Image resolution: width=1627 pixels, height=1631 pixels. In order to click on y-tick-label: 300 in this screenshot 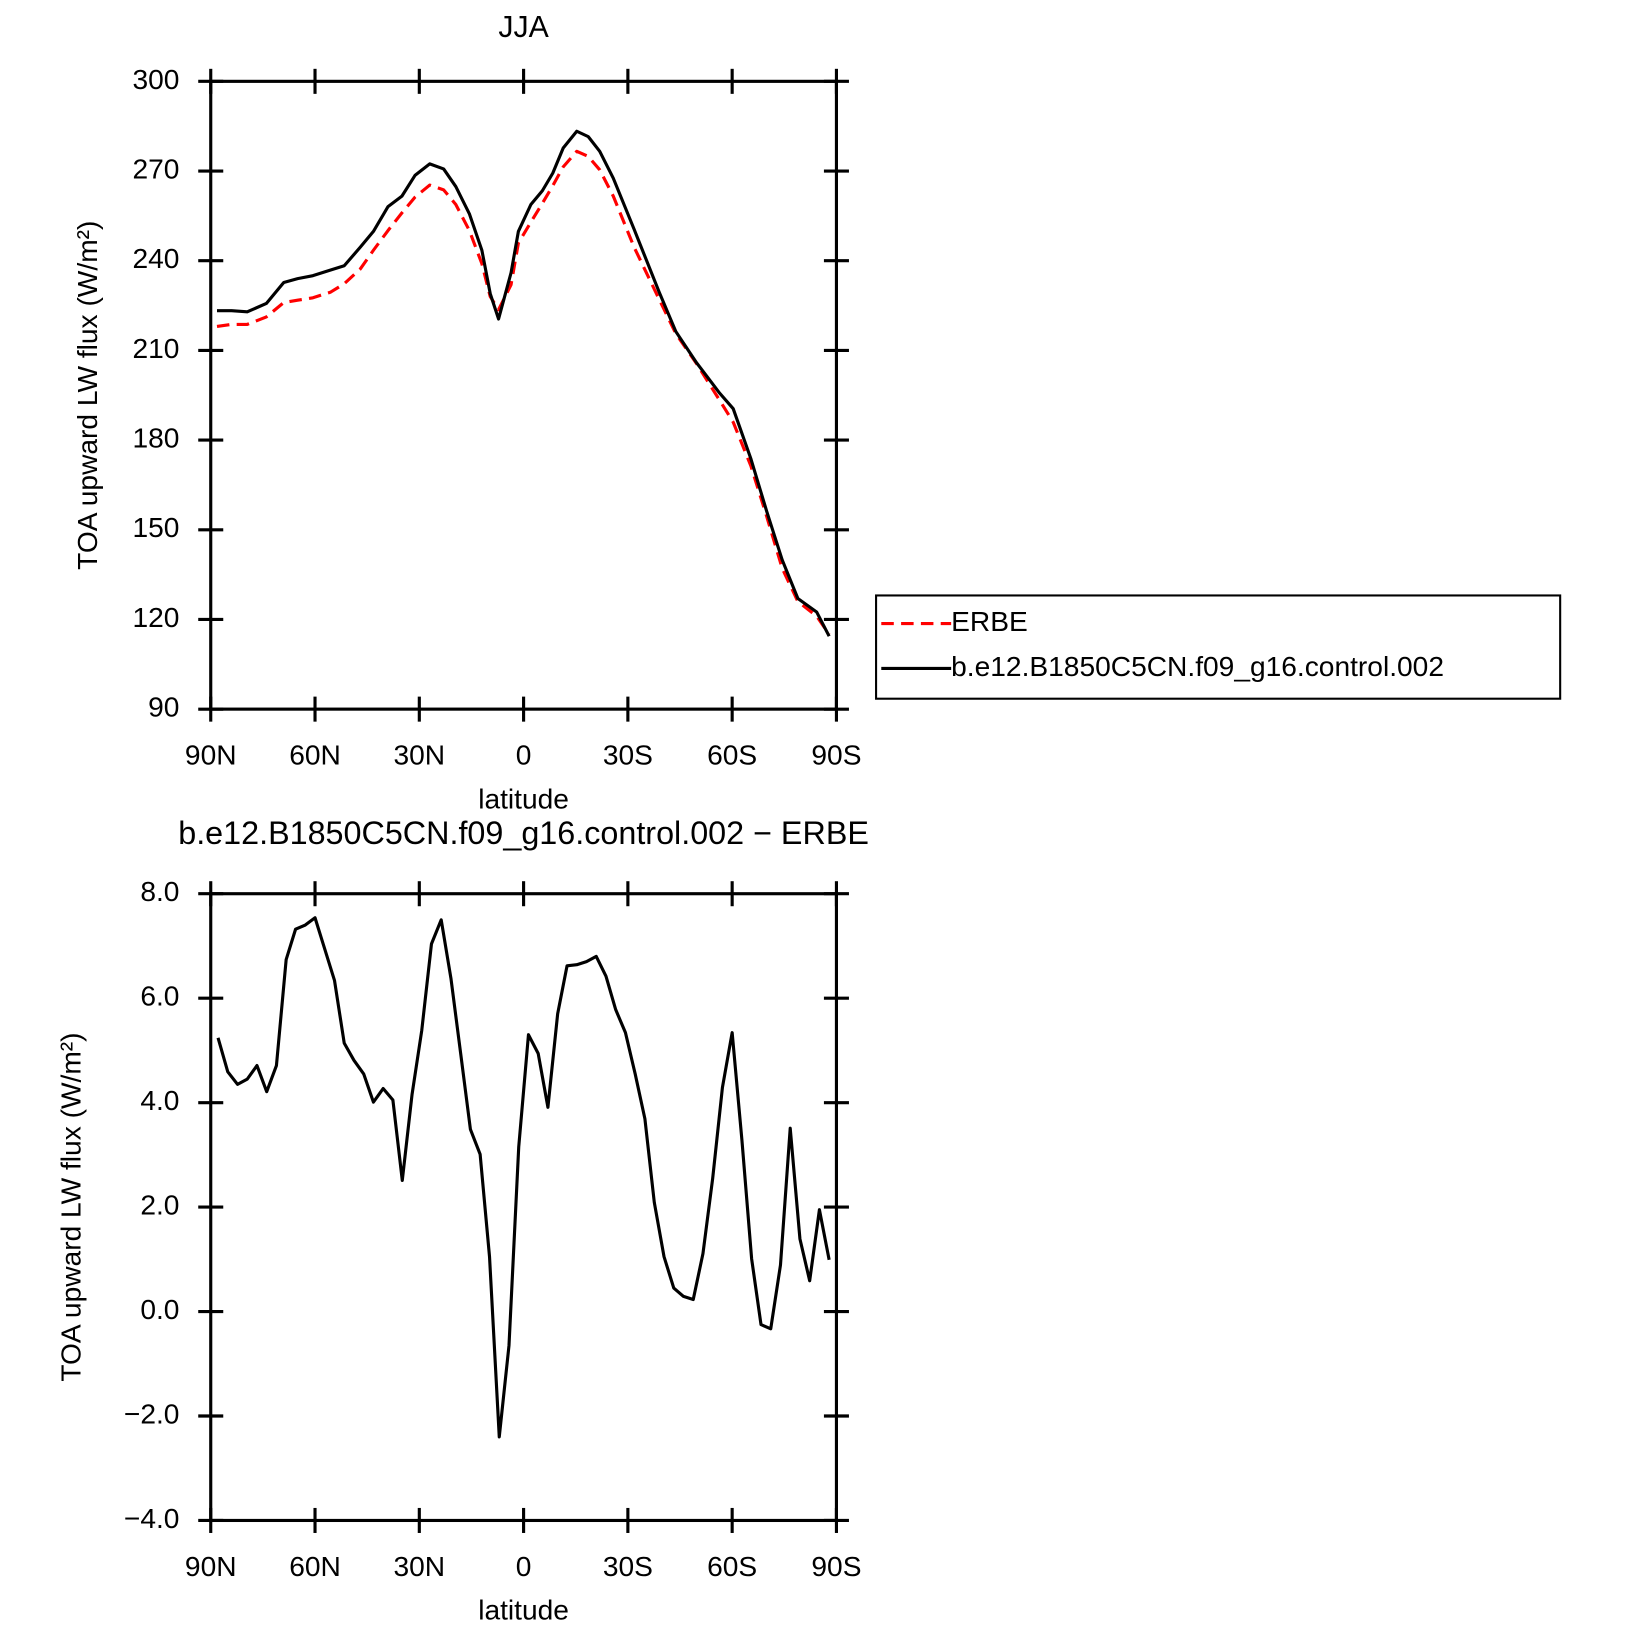, I will do `click(156, 79)`.